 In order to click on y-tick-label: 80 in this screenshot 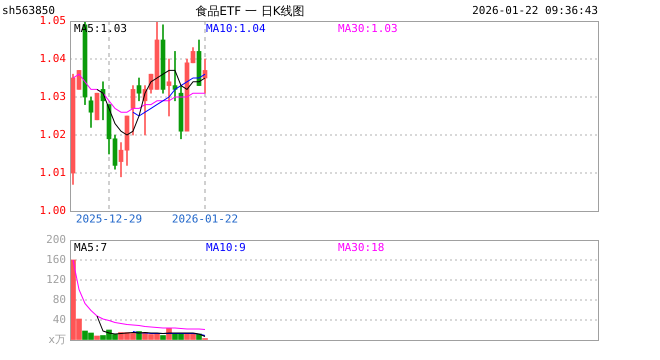, I will do `click(59, 299)`.